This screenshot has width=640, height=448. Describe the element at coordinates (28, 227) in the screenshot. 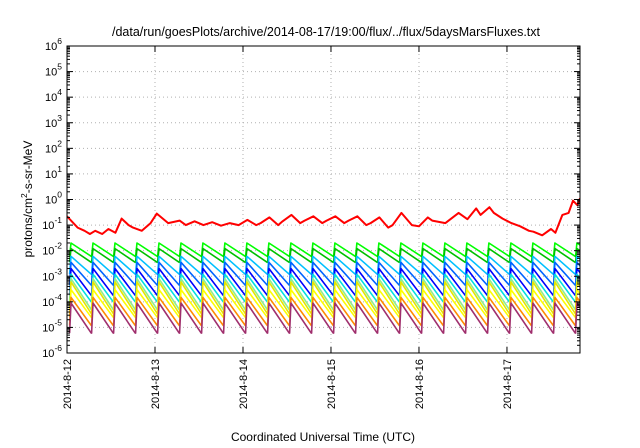

I see `y-axis-label-part: protons/cm` at that location.